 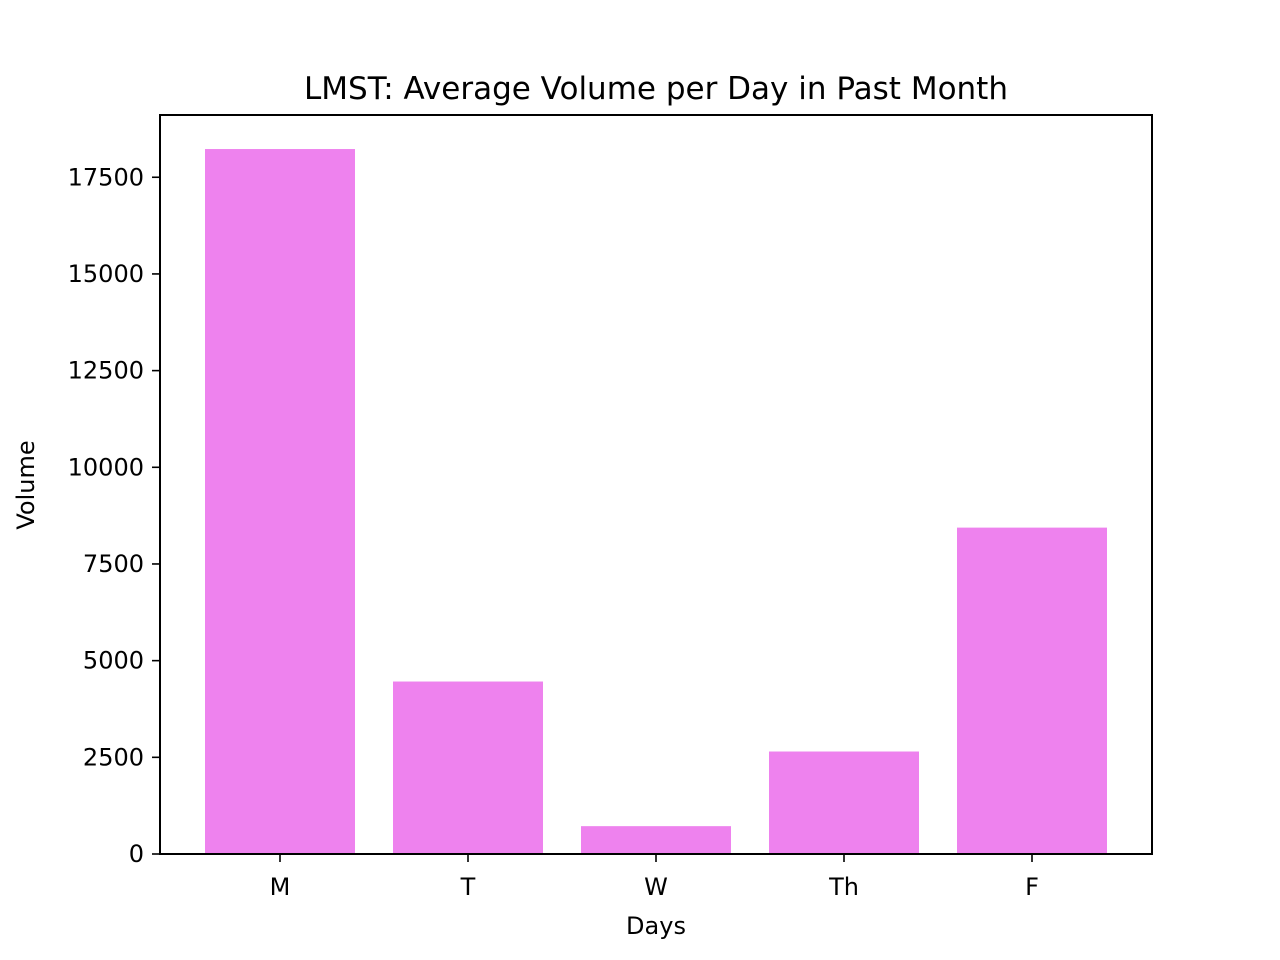 I want to click on x-tick-label: T, so click(x=468, y=887).